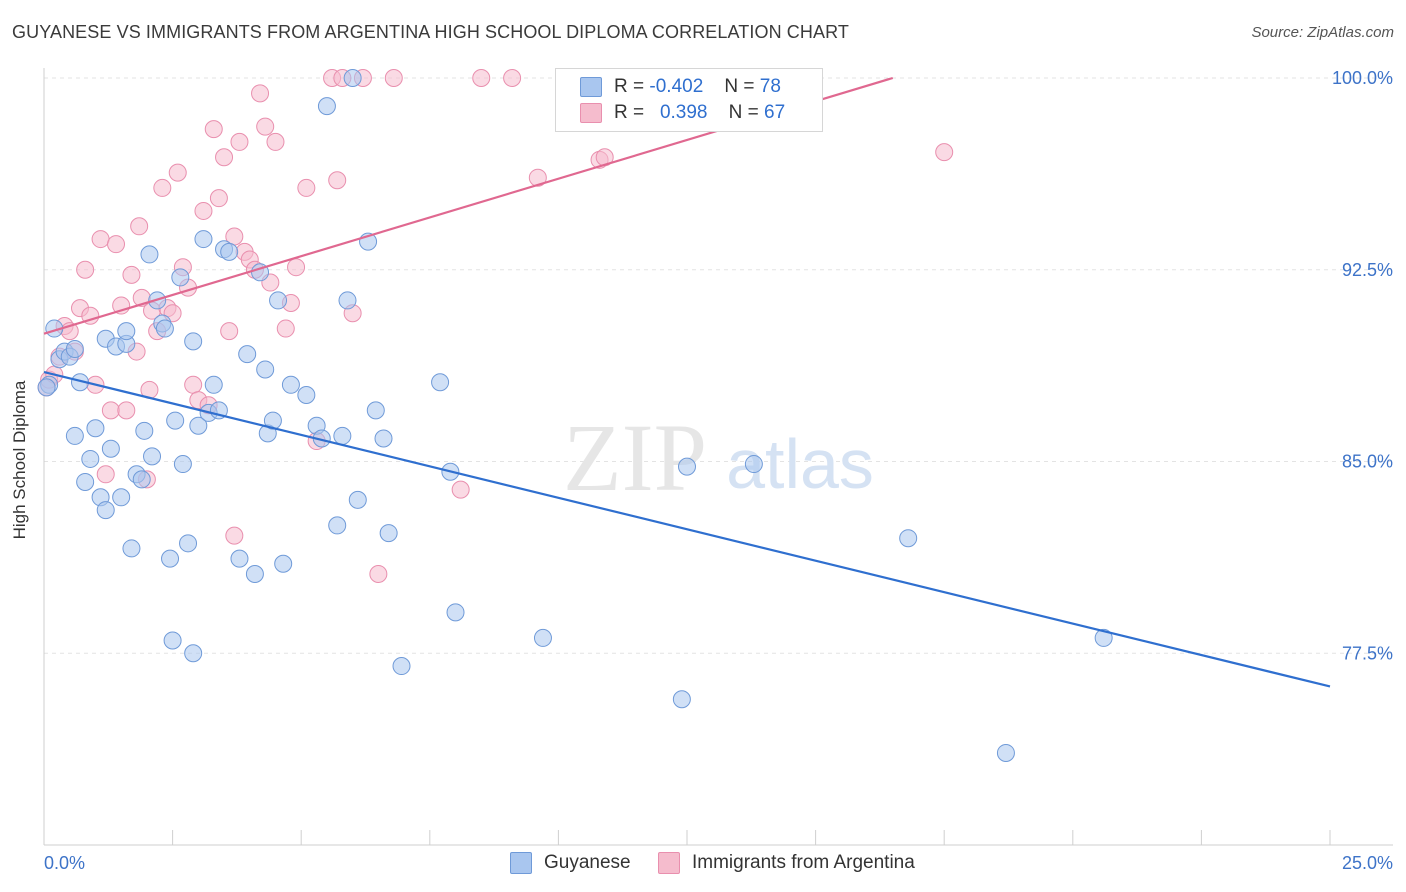 This screenshot has width=1406, height=892. I want to click on correlation-legend: R = -0.402 N = 78 R = 0.398 N = 67, so click(689, 100).